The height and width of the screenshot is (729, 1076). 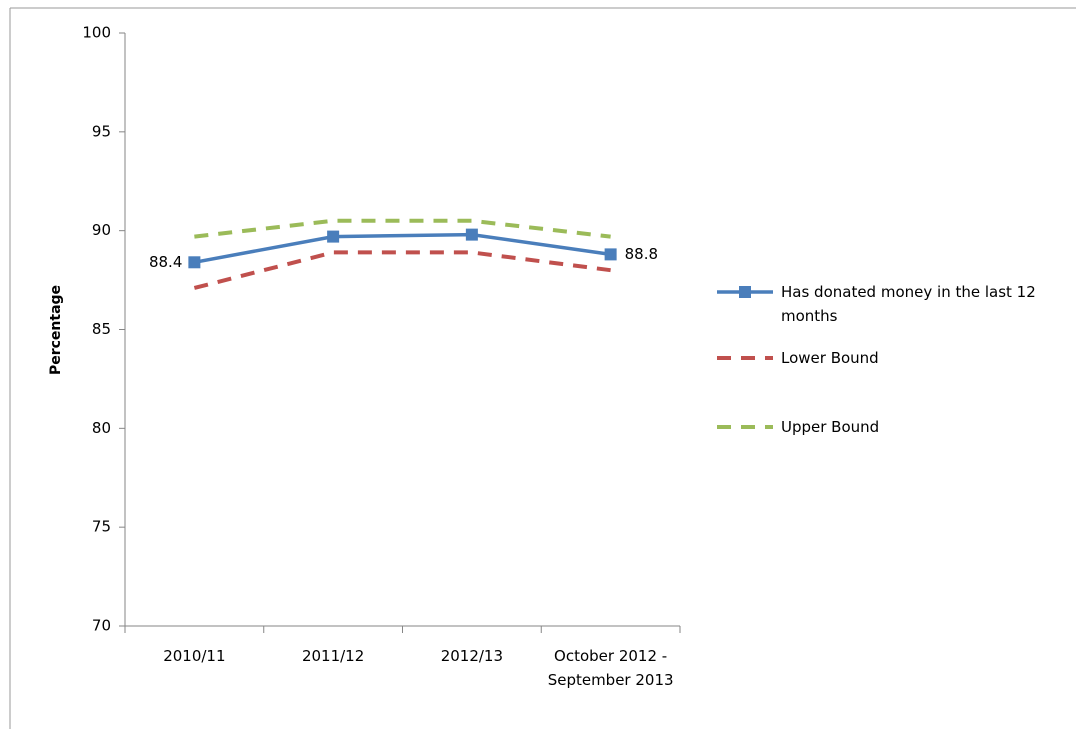 What do you see at coordinates (890, 358) in the screenshot?
I see `legend-item: Lower Bound` at bounding box center [890, 358].